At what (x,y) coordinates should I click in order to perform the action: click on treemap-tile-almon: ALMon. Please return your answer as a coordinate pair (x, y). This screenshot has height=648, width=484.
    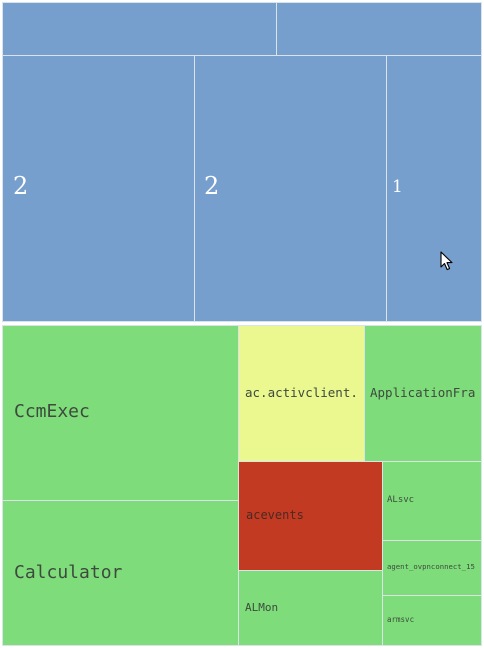
    Looking at the image, I should click on (310, 608).